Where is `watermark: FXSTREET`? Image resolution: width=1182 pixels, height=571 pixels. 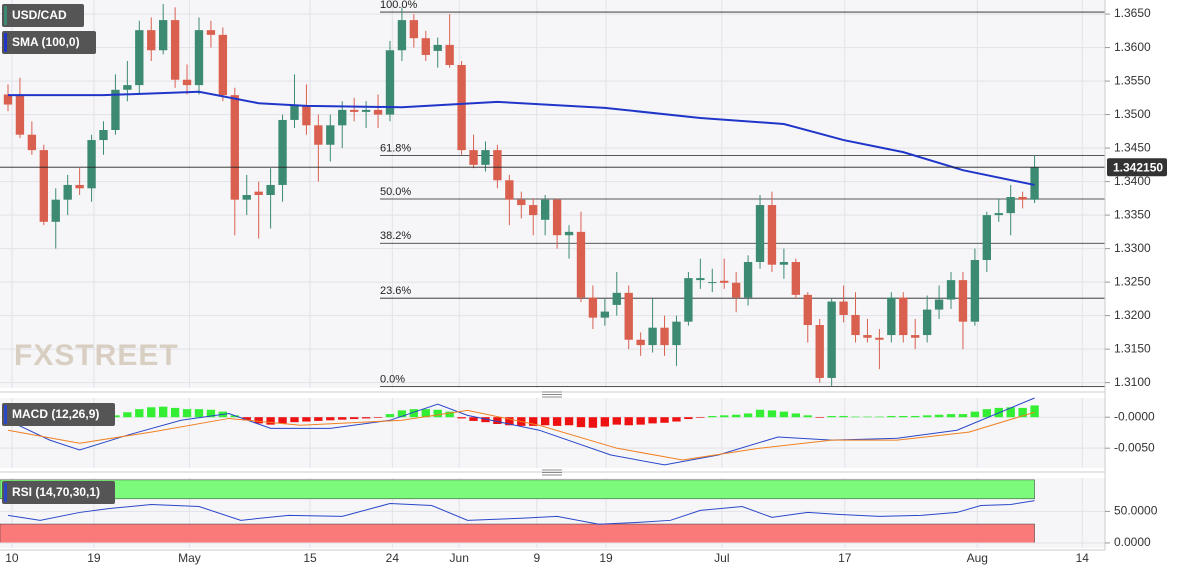
watermark: FXSTREET is located at coordinates (96, 355).